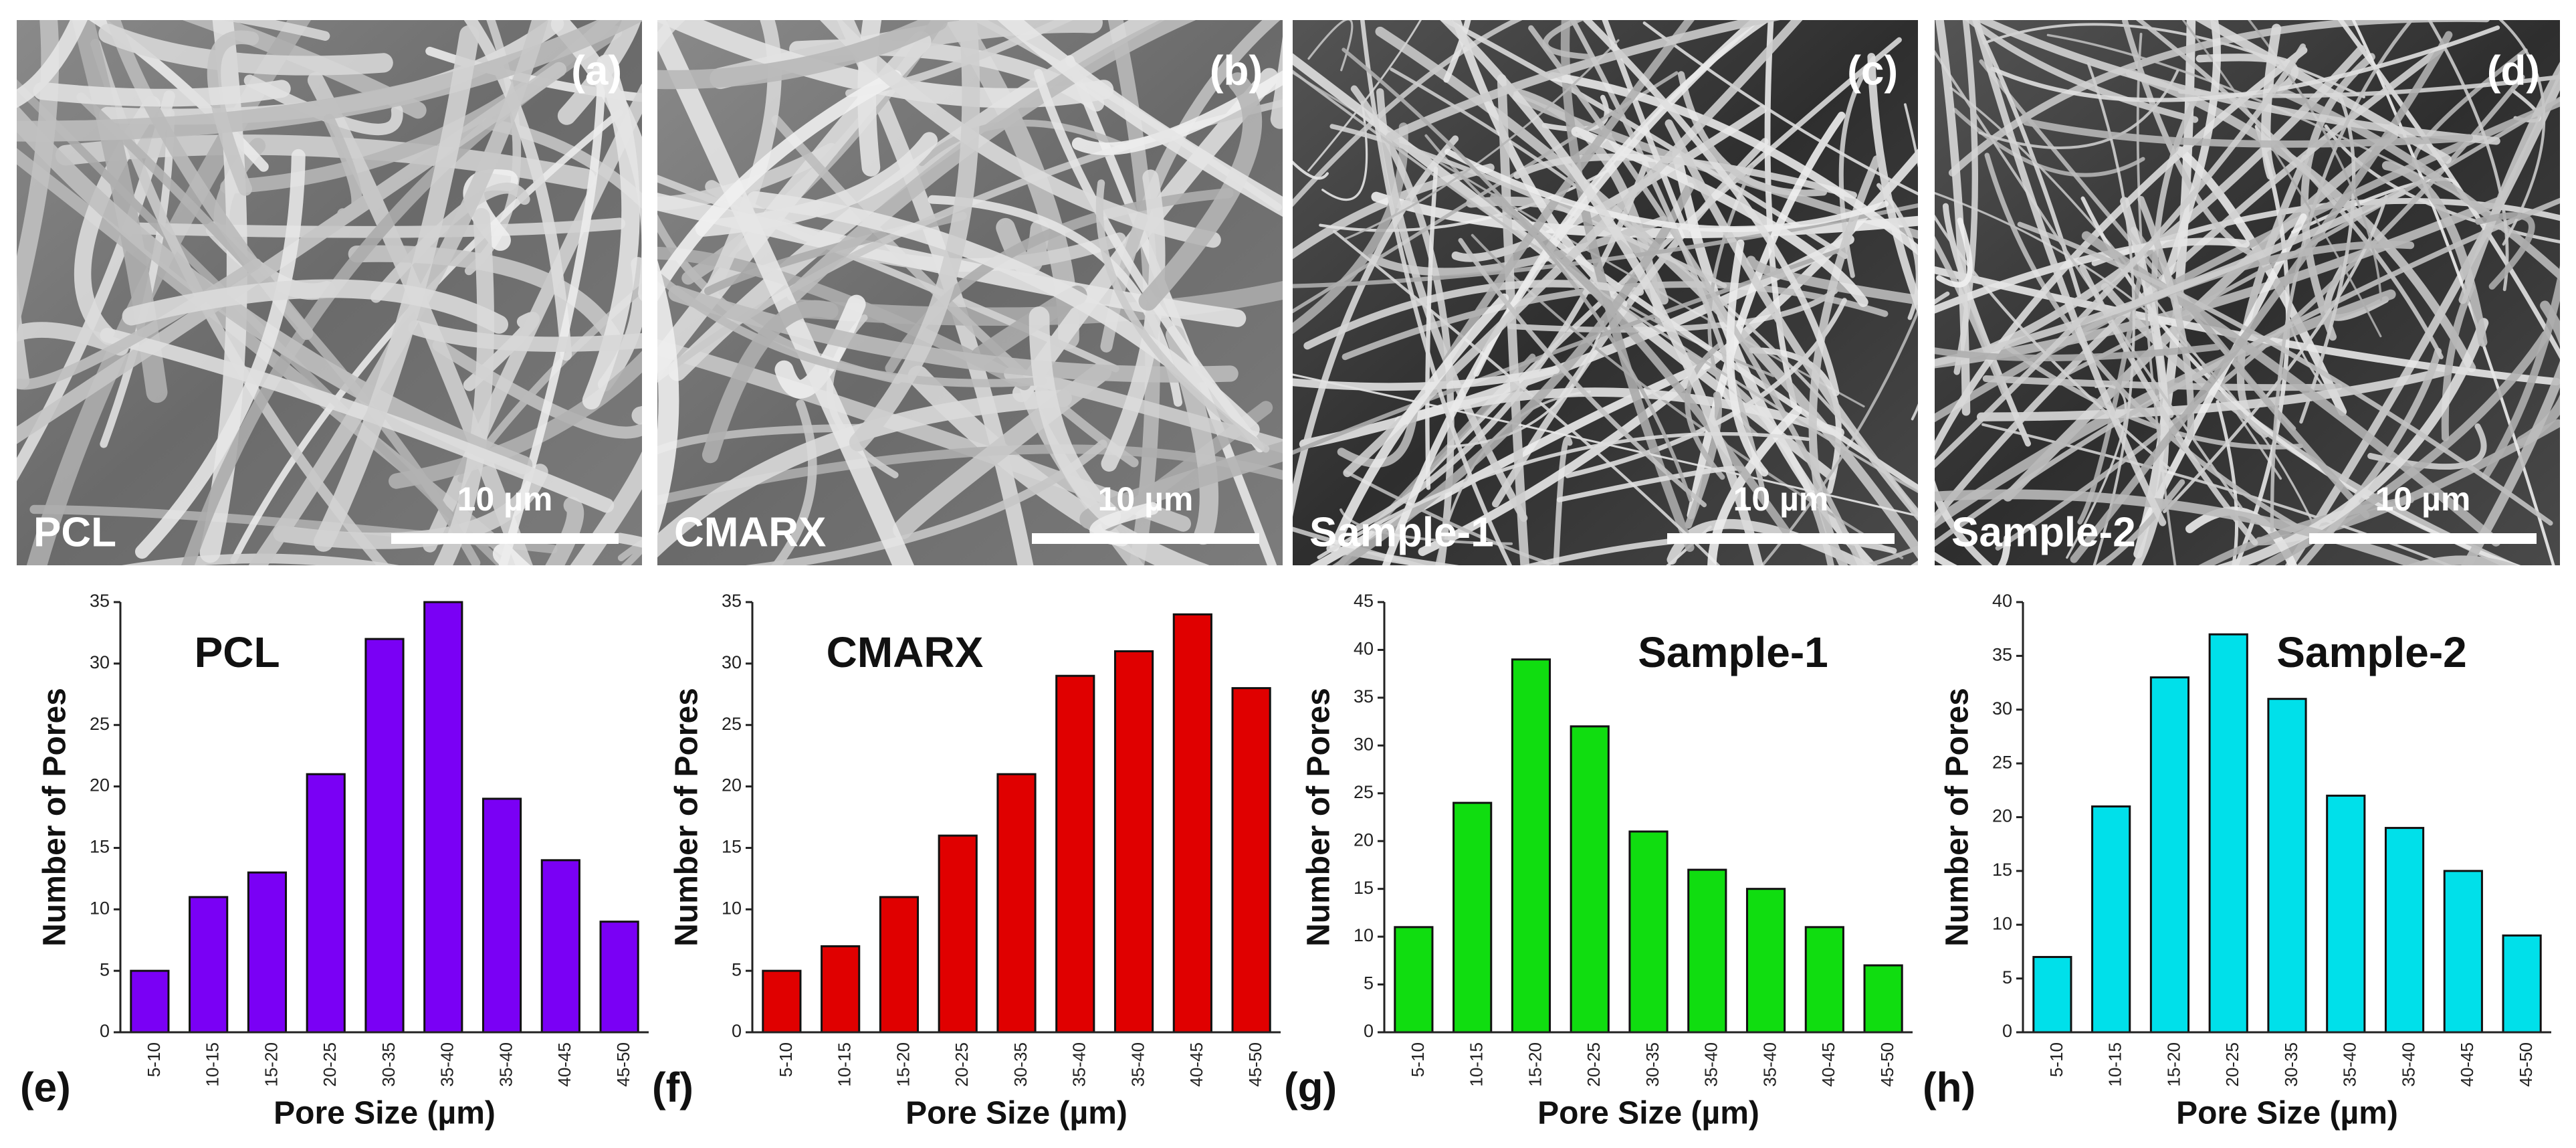 The width and height of the screenshot is (2576, 1148). What do you see at coordinates (2423, 499) in the screenshot?
I see `scale-bar-label: 10 µm` at bounding box center [2423, 499].